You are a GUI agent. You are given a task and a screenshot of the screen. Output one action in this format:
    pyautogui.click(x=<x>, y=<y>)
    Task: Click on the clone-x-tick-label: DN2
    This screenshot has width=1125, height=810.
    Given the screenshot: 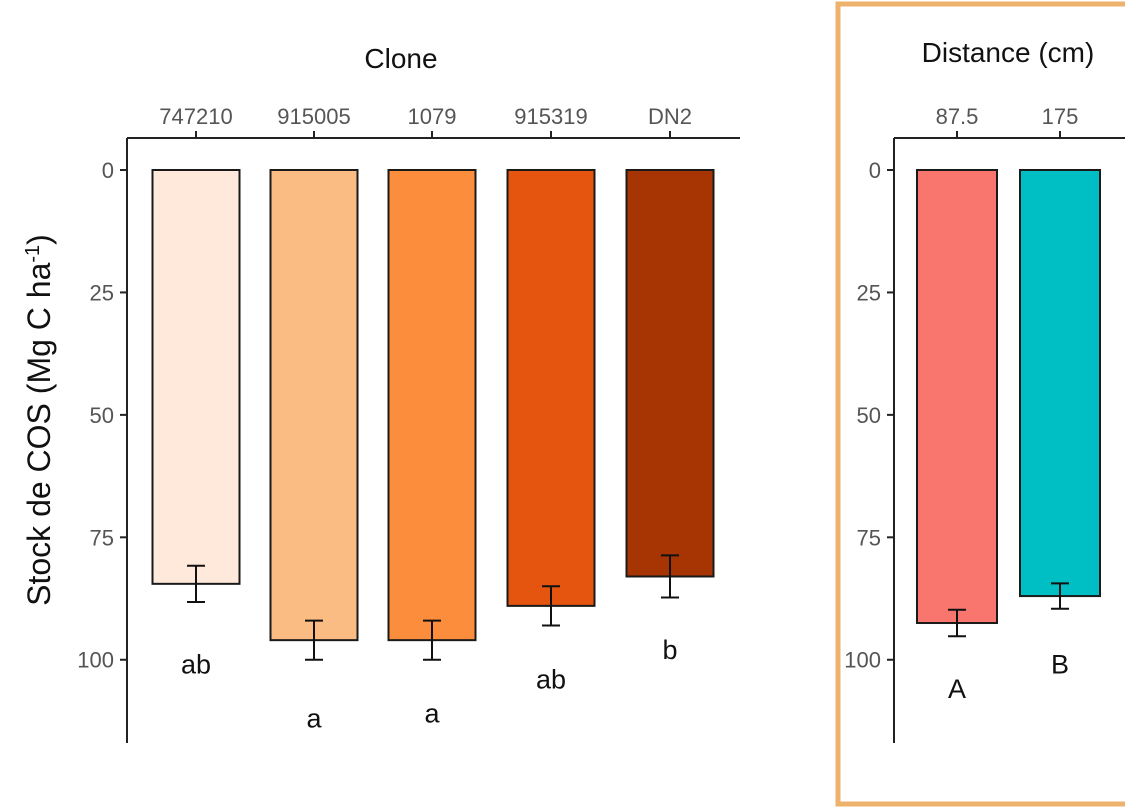 What is the action you would take?
    pyautogui.click(x=670, y=116)
    